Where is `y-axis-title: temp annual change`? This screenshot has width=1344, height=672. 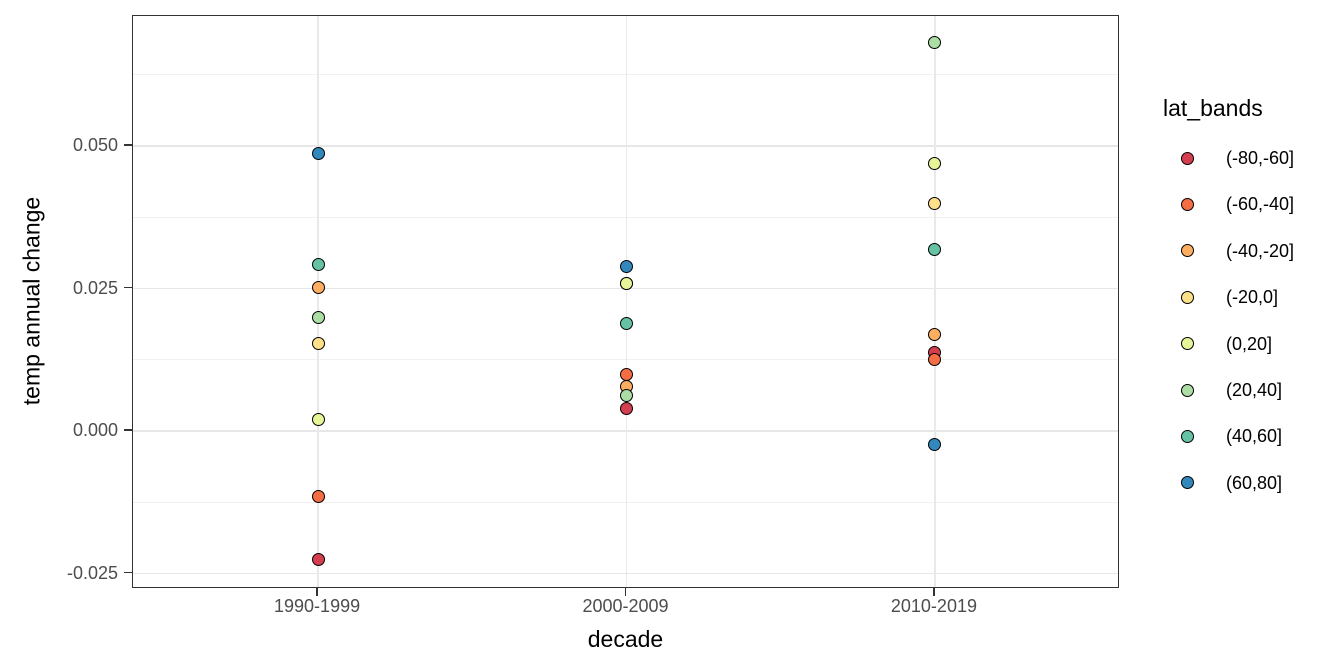 y-axis-title: temp annual change is located at coordinates (31, 301).